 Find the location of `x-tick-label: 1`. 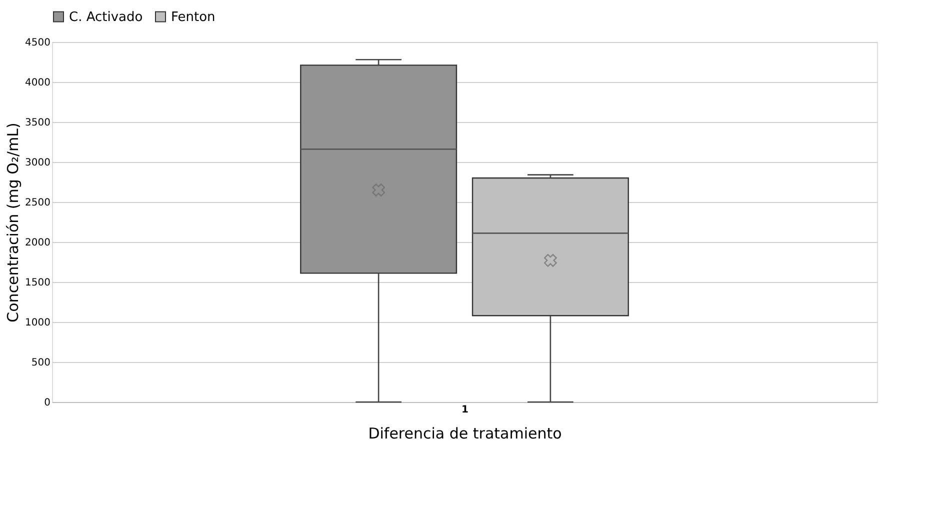

x-tick-label: 1 is located at coordinates (465, 410).